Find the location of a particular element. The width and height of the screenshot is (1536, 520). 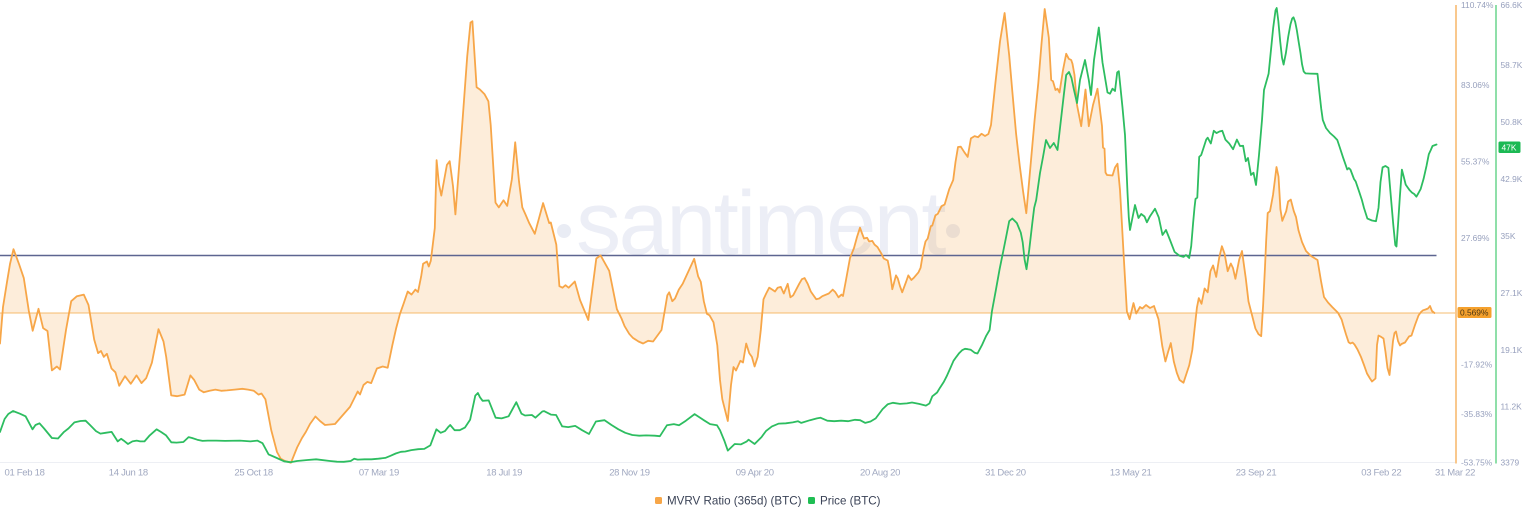

svg-text: Price (BTC) is located at coordinates (850, 501).